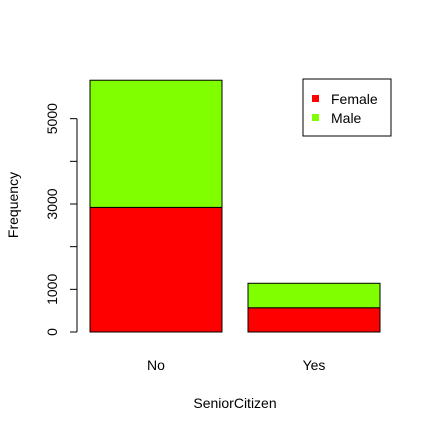  Describe the element at coordinates (234, 403) in the screenshot. I see `x-axis-label: SeniorCitizen` at that location.